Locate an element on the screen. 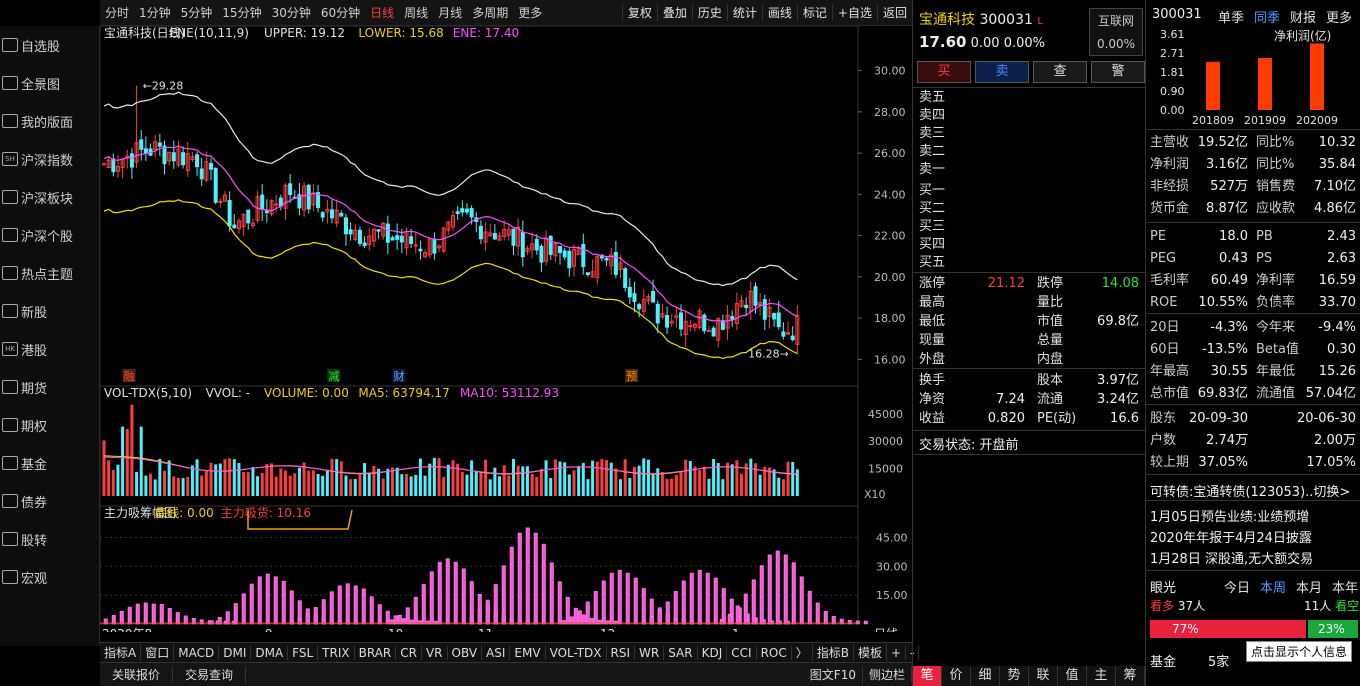 This screenshot has width=1360, height=686. convert-bond: 可转债:宝通转债(123053) is located at coordinates (1228, 492).